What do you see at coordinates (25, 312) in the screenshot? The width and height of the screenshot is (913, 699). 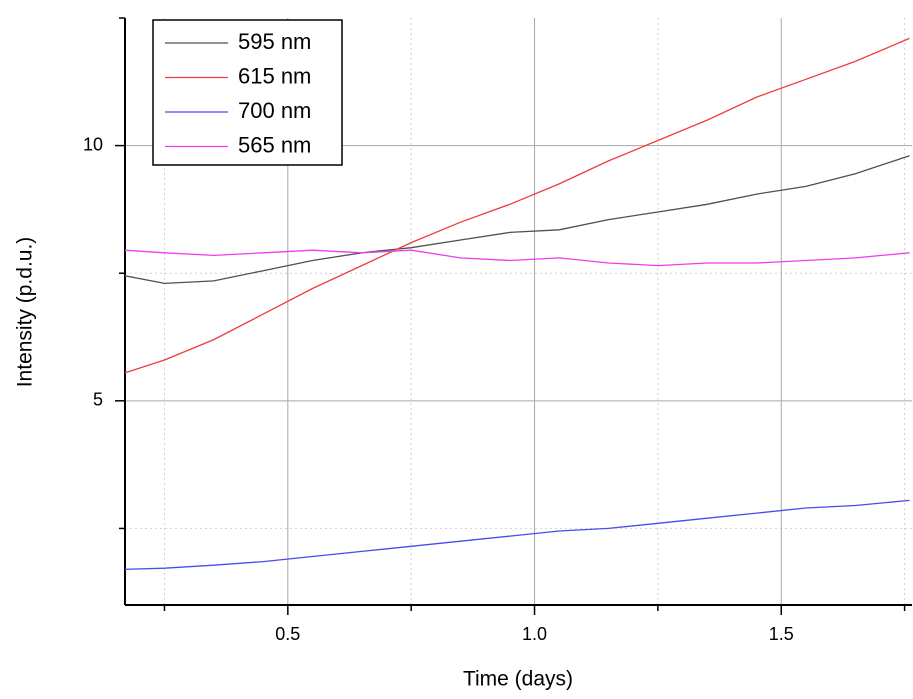 I see `y-axis-label: Intensity (p.d.u.)` at bounding box center [25, 312].